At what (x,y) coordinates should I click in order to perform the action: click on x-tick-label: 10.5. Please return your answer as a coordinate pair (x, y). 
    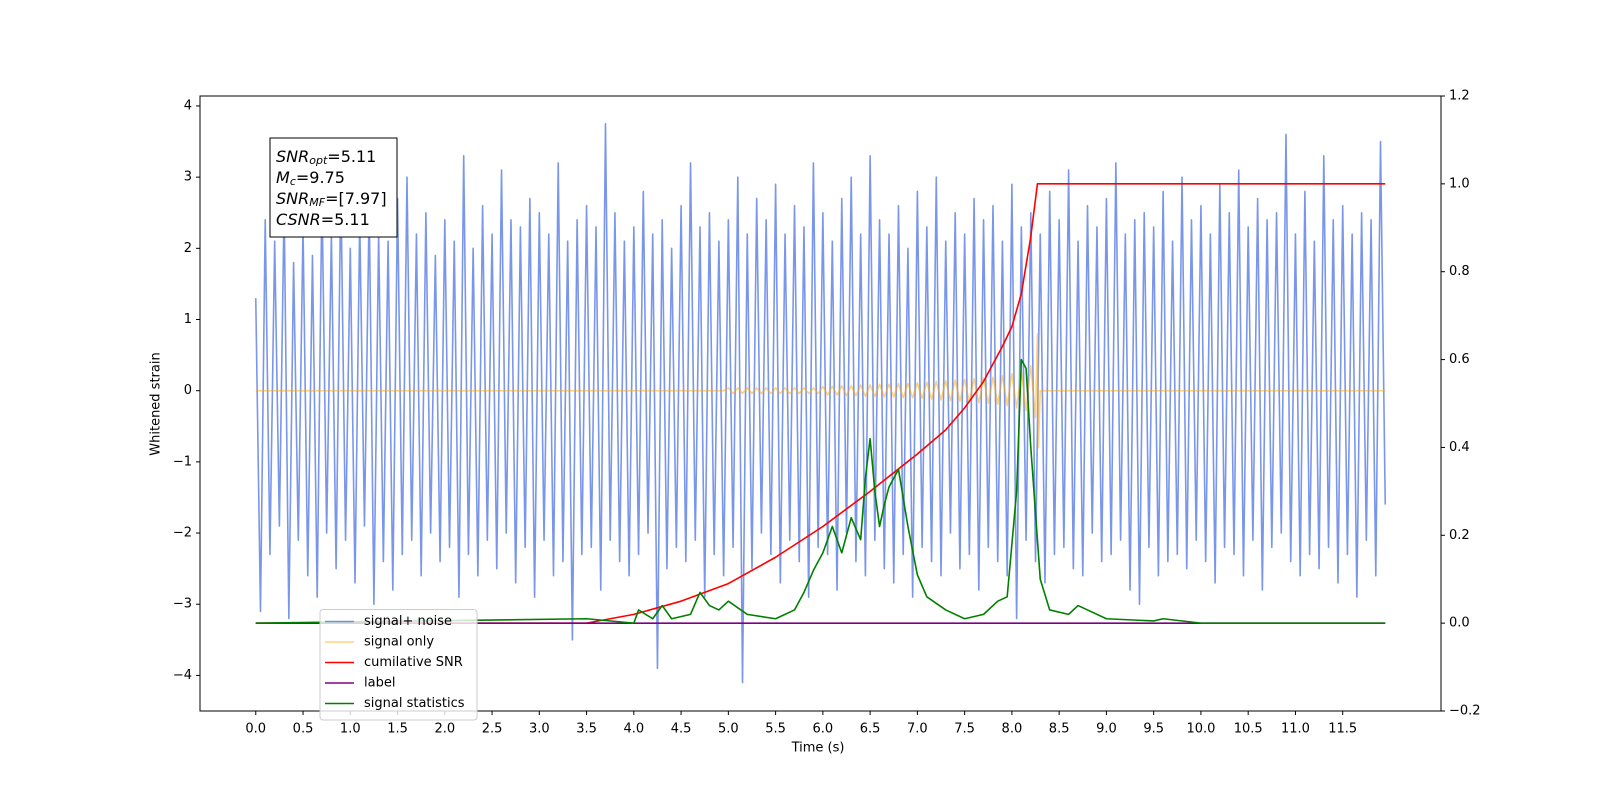
    Looking at the image, I should click on (1248, 729).